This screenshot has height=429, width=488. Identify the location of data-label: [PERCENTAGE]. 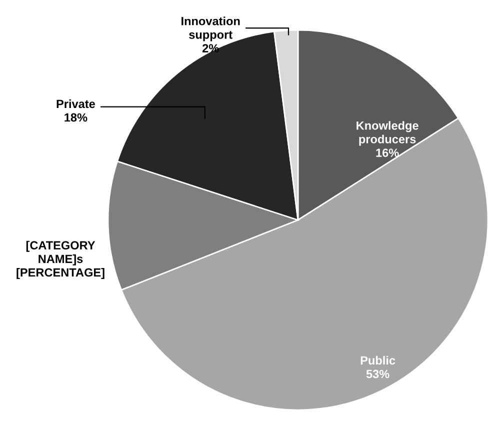
(60, 273).